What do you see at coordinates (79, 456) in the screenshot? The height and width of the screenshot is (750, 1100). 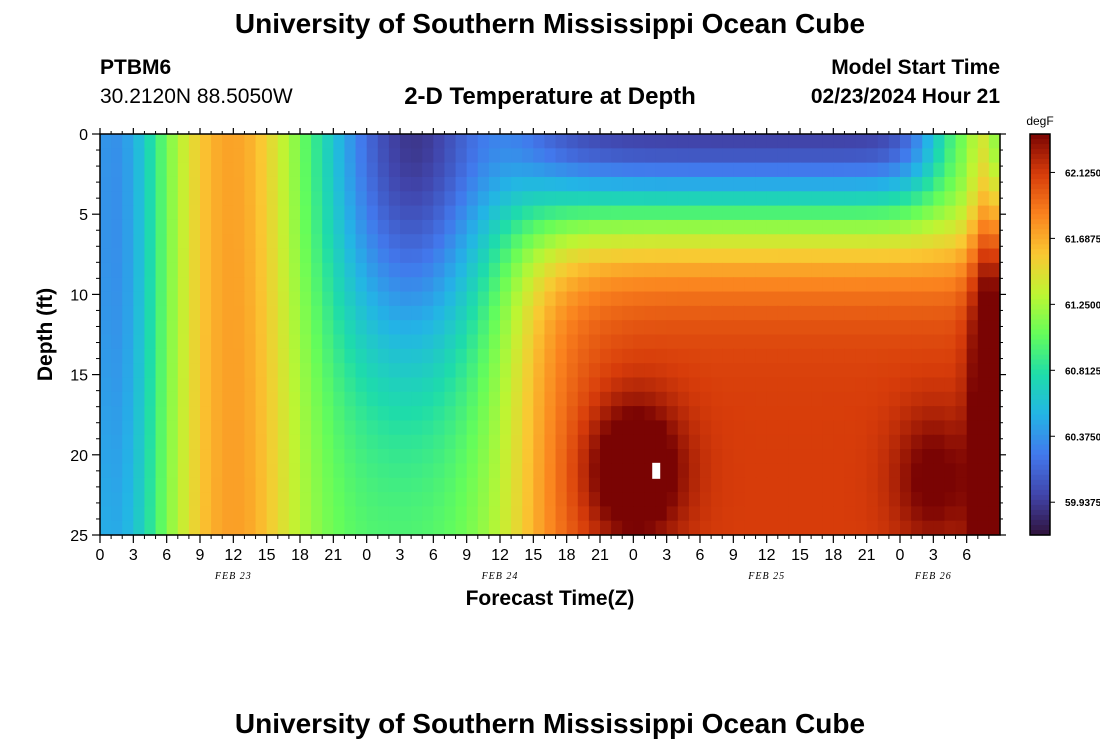 I see `y-tick-label: 20` at bounding box center [79, 456].